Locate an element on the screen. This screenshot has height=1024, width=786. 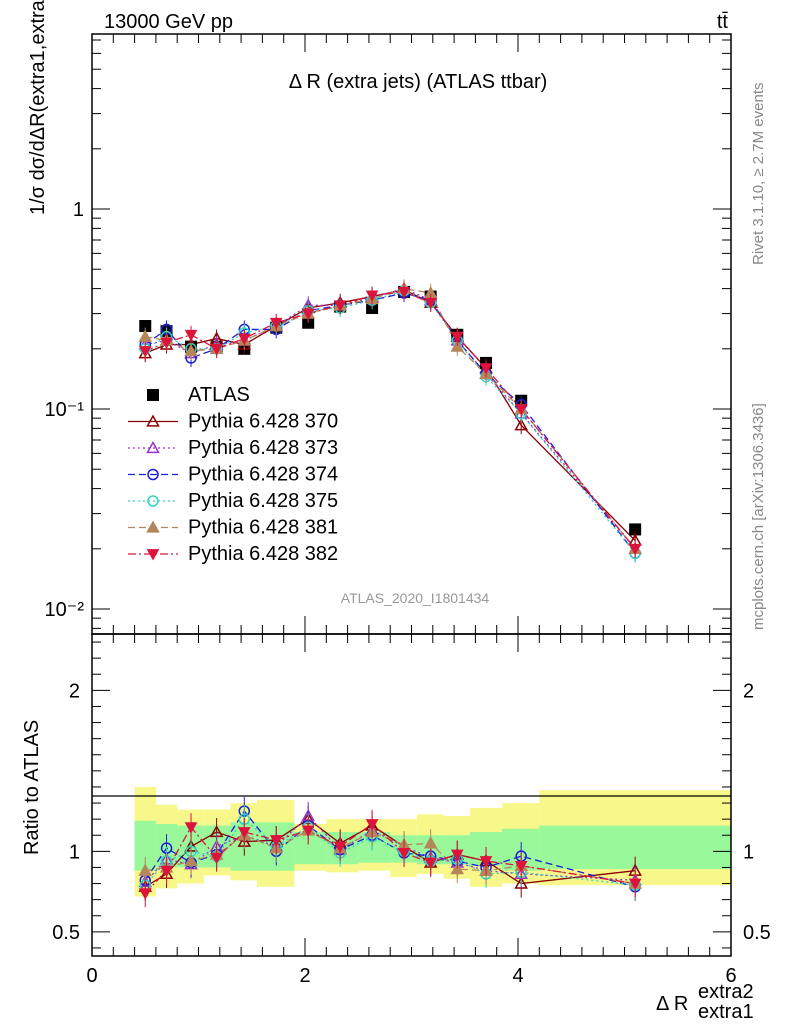
header-right-title: tt̄ is located at coordinates (723, 22).